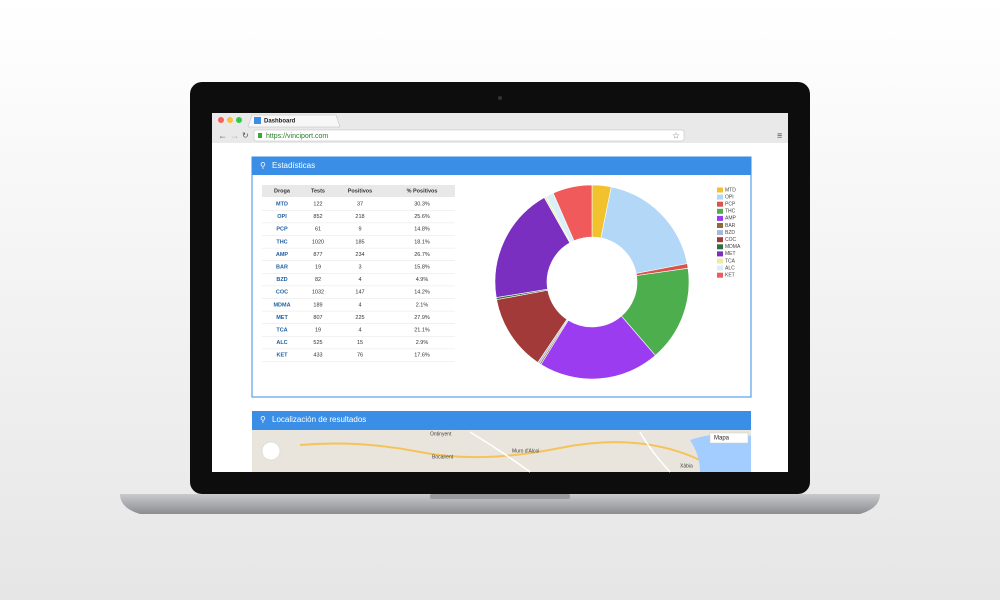  I want to click on browser-tab, so click(294, 121).